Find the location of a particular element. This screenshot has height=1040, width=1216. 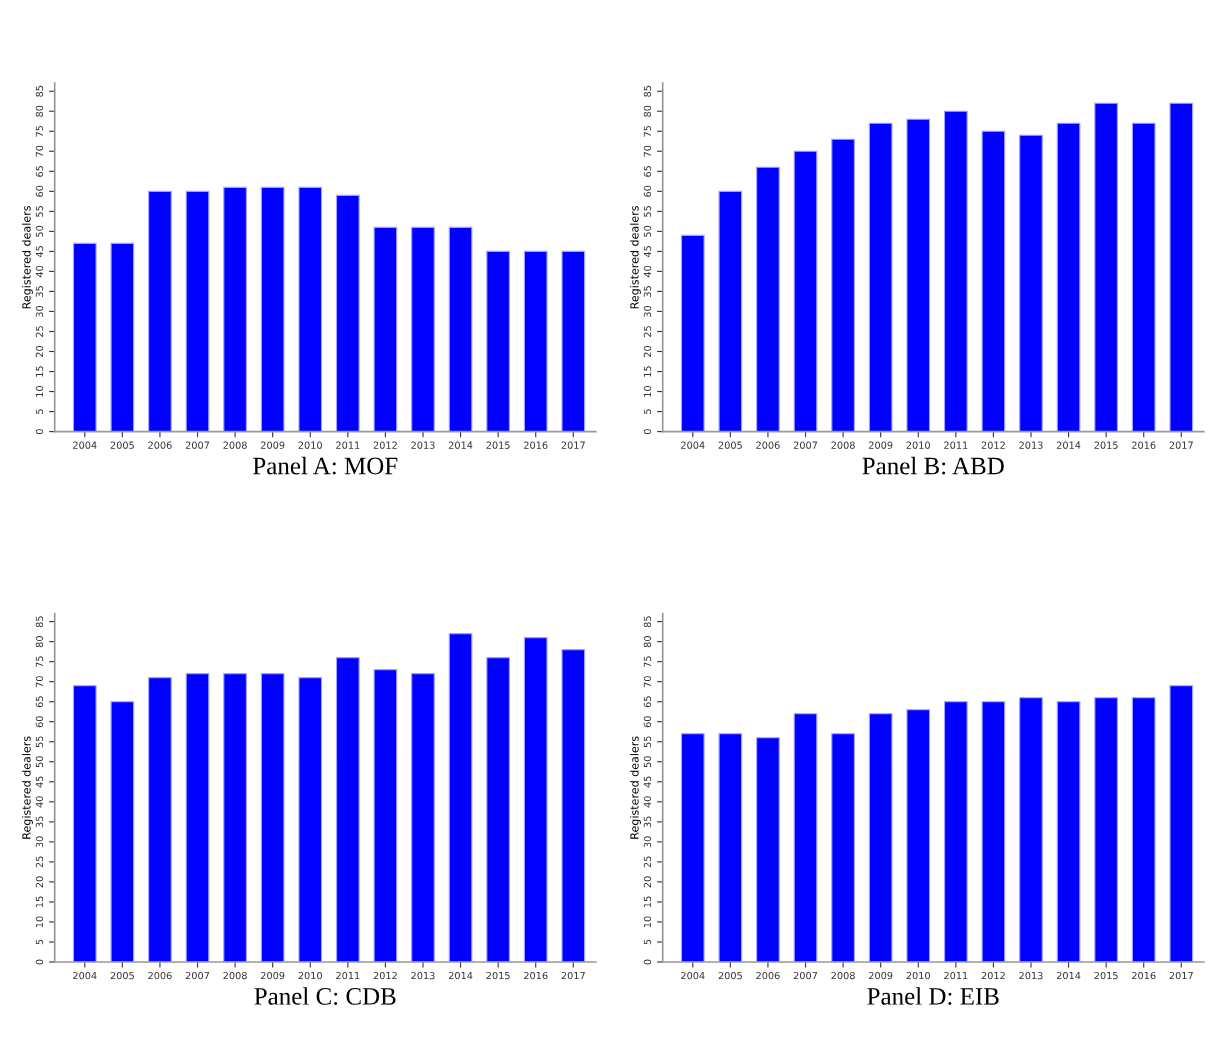

text: Panel D: EIB is located at coordinates (933, 996).